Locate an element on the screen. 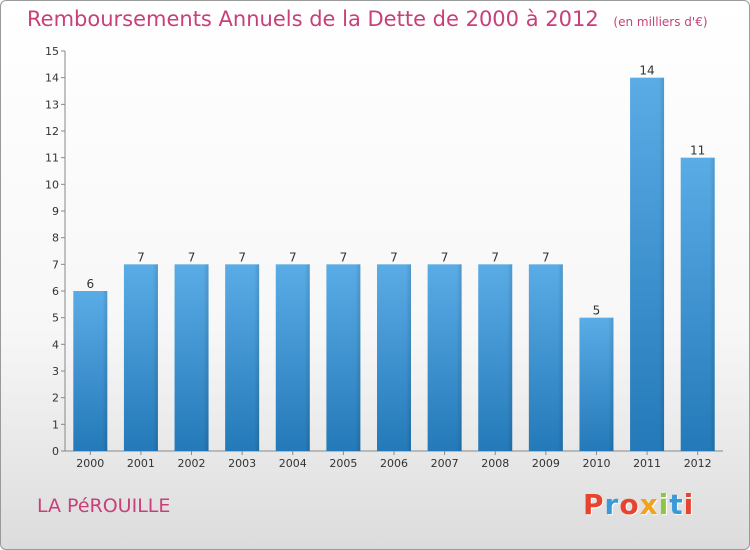 This screenshot has height=550, width=750. bar-shade-2002 is located at coordinates (191, 357).